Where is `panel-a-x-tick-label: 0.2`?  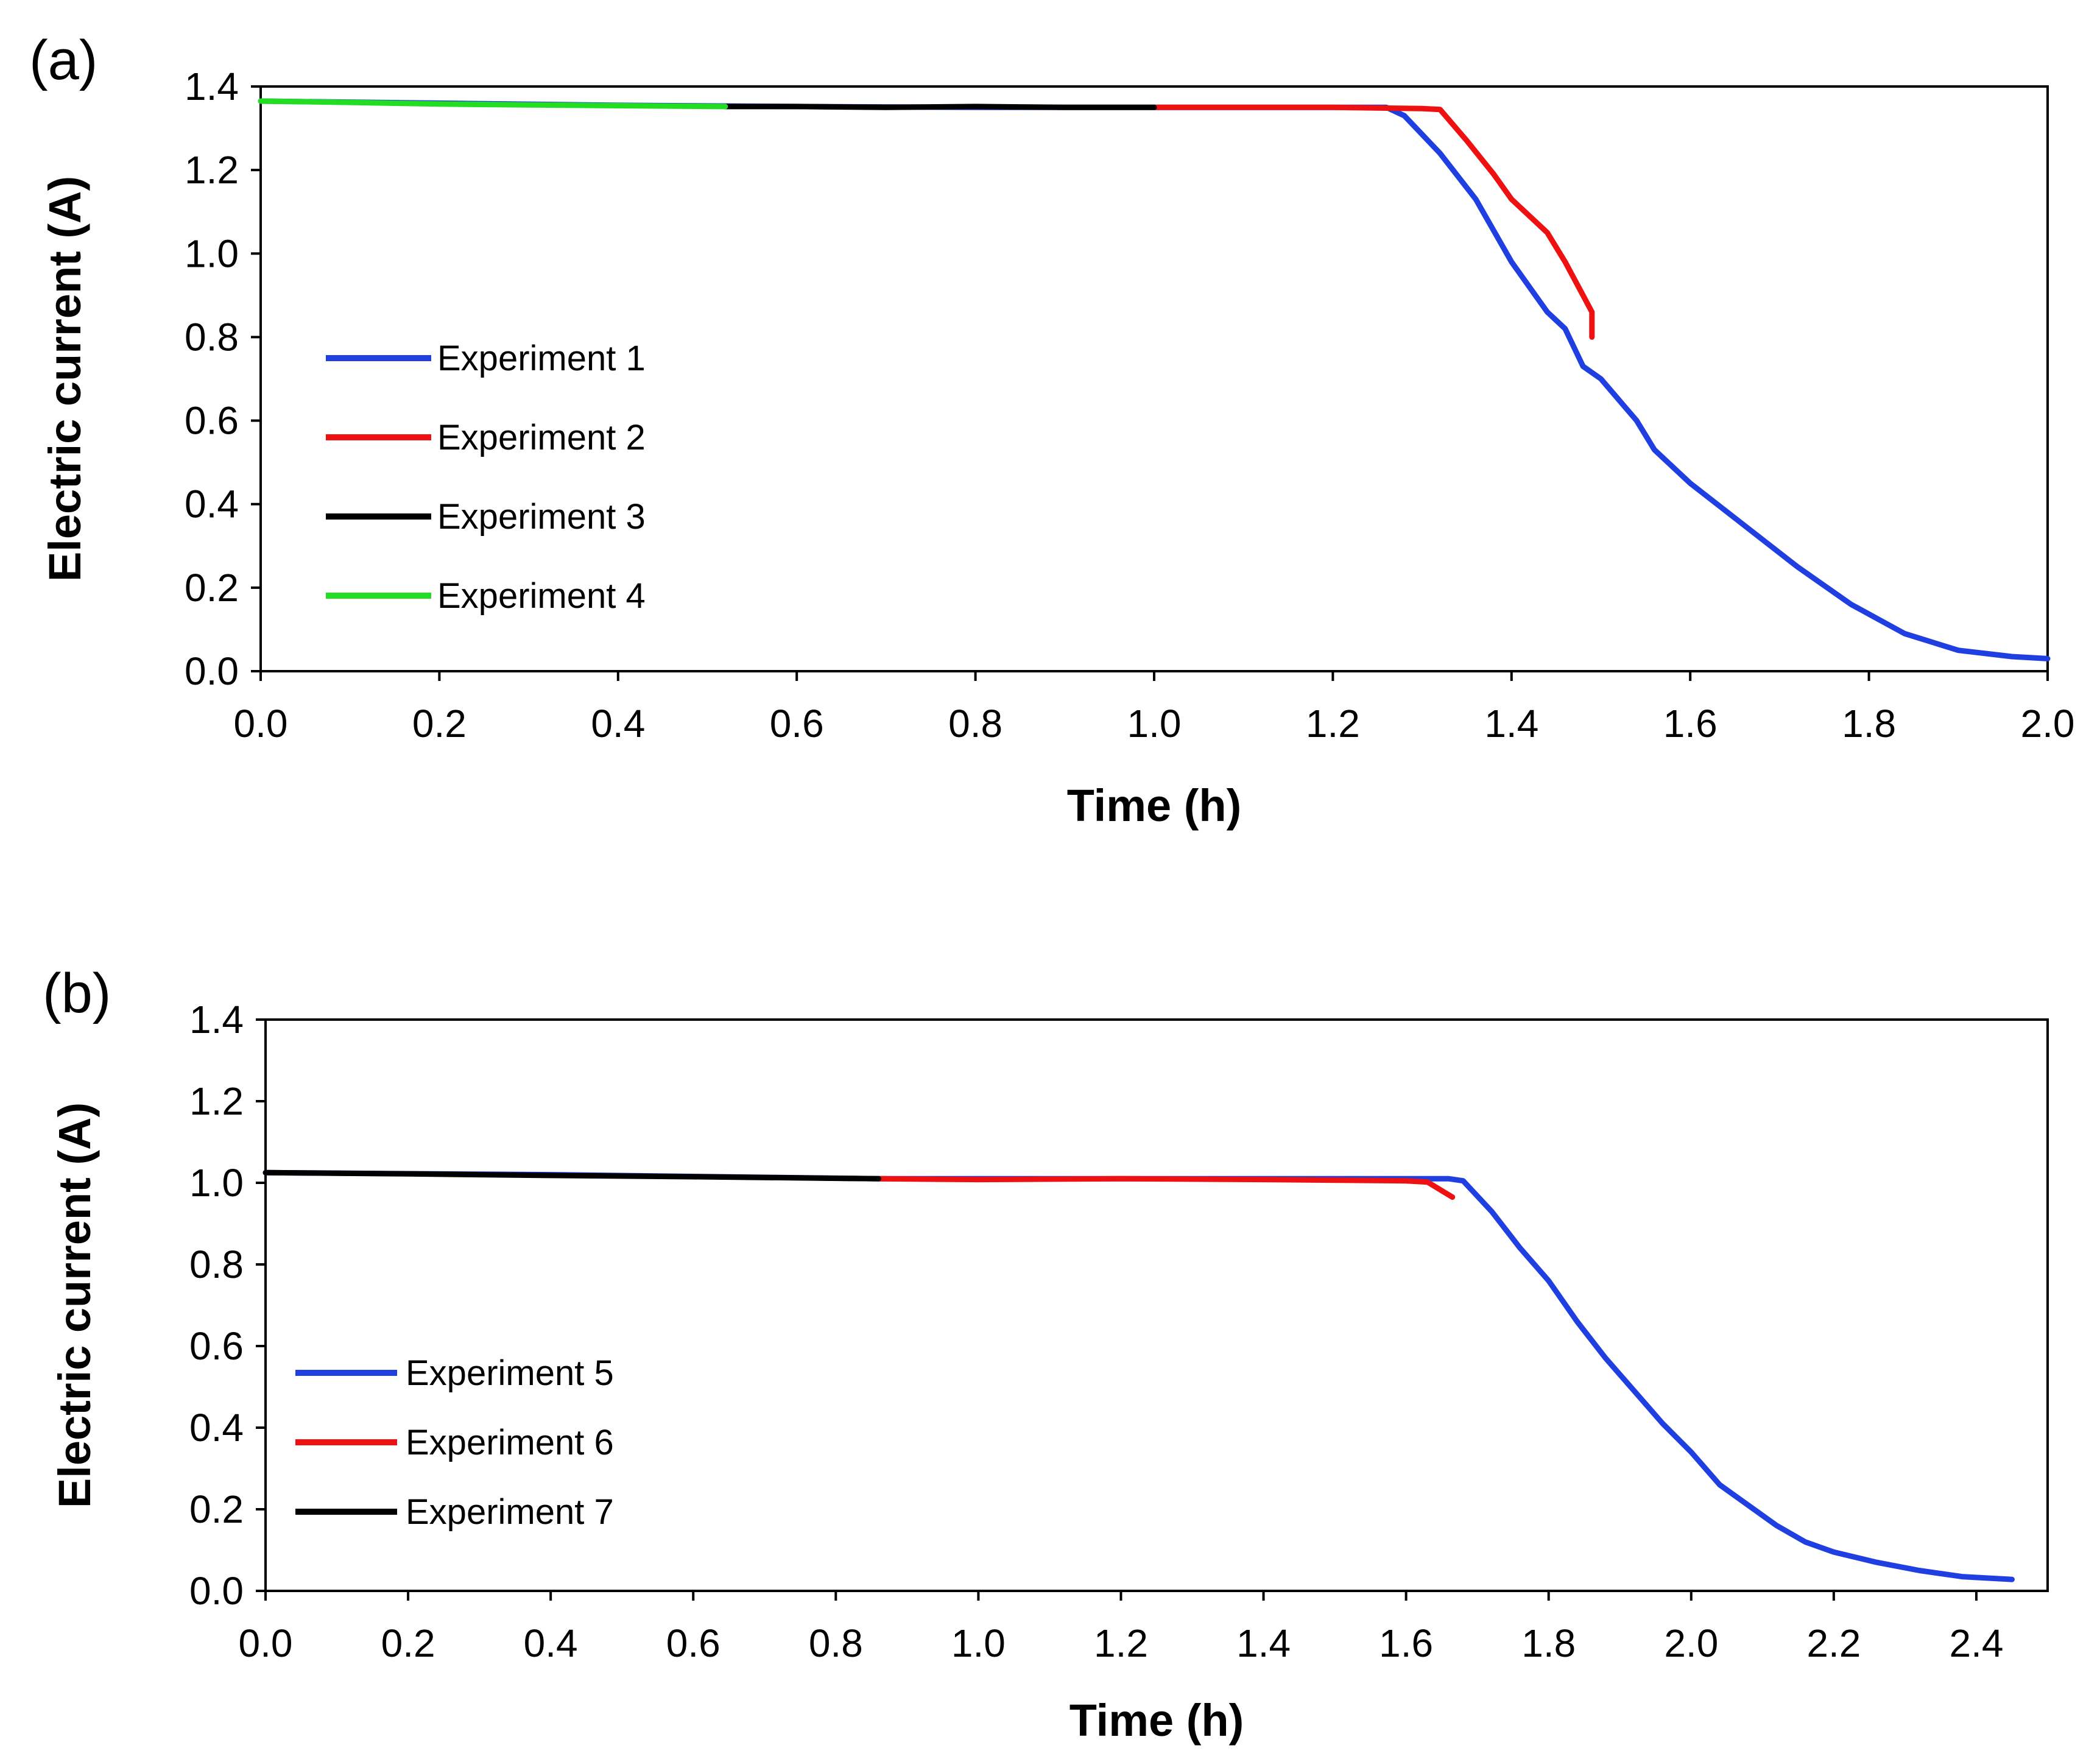 panel-a-x-tick-label: 0.2 is located at coordinates (440, 724).